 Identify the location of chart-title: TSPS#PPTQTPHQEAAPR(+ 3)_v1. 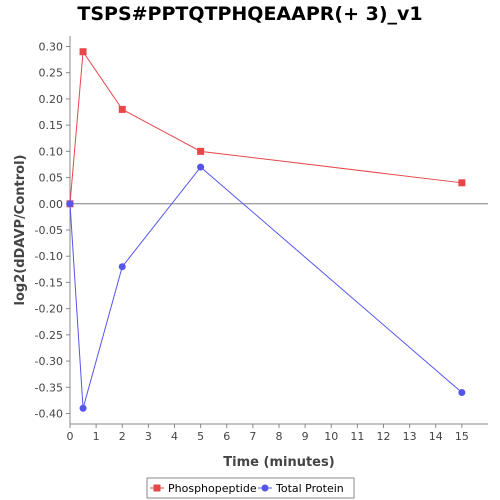
(250, 14).